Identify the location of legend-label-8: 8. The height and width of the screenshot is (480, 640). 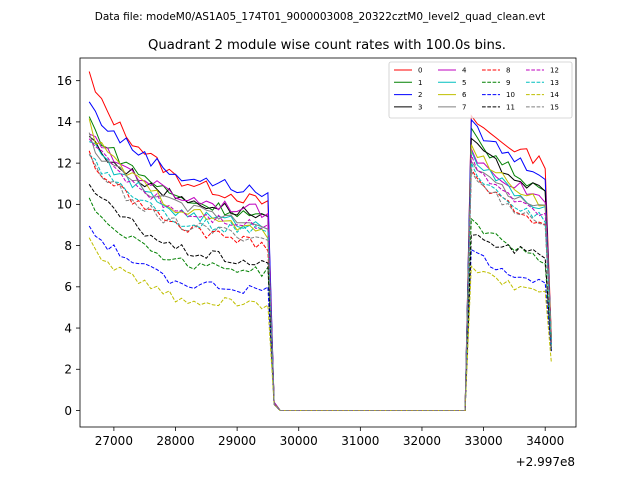
(508, 71).